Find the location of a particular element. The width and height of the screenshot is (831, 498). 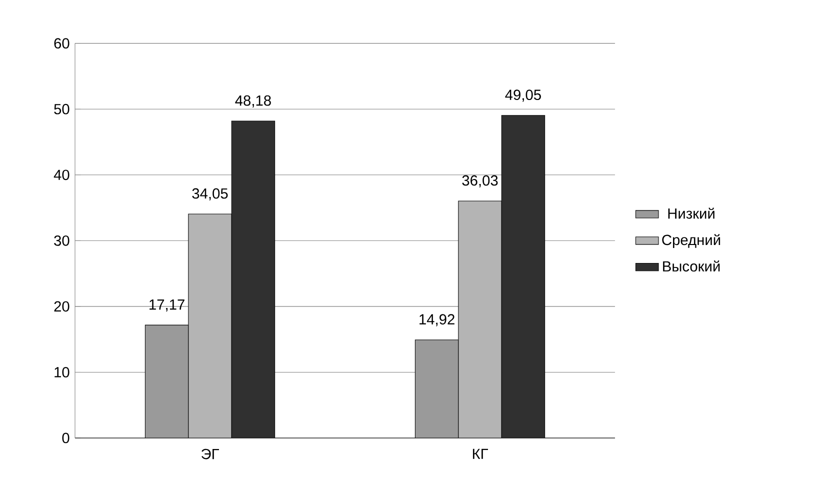

legend-label: Средний is located at coordinates (691, 241).